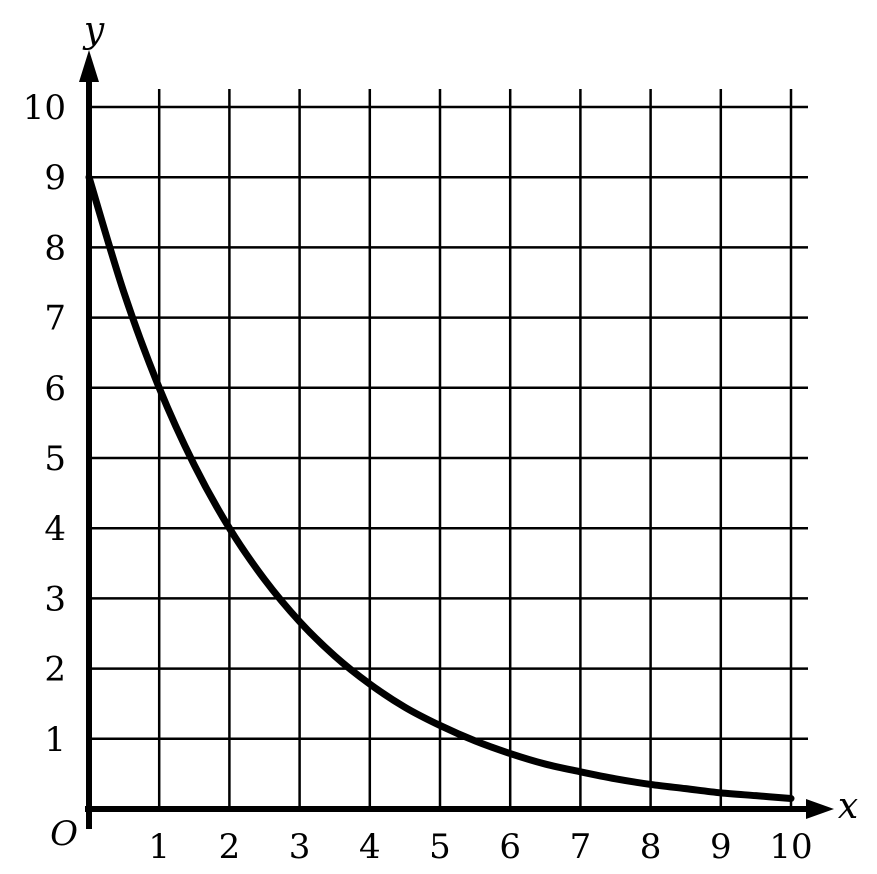  What do you see at coordinates (55, 178) in the screenshot?
I see `y-tick-label: 9` at bounding box center [55, 178].